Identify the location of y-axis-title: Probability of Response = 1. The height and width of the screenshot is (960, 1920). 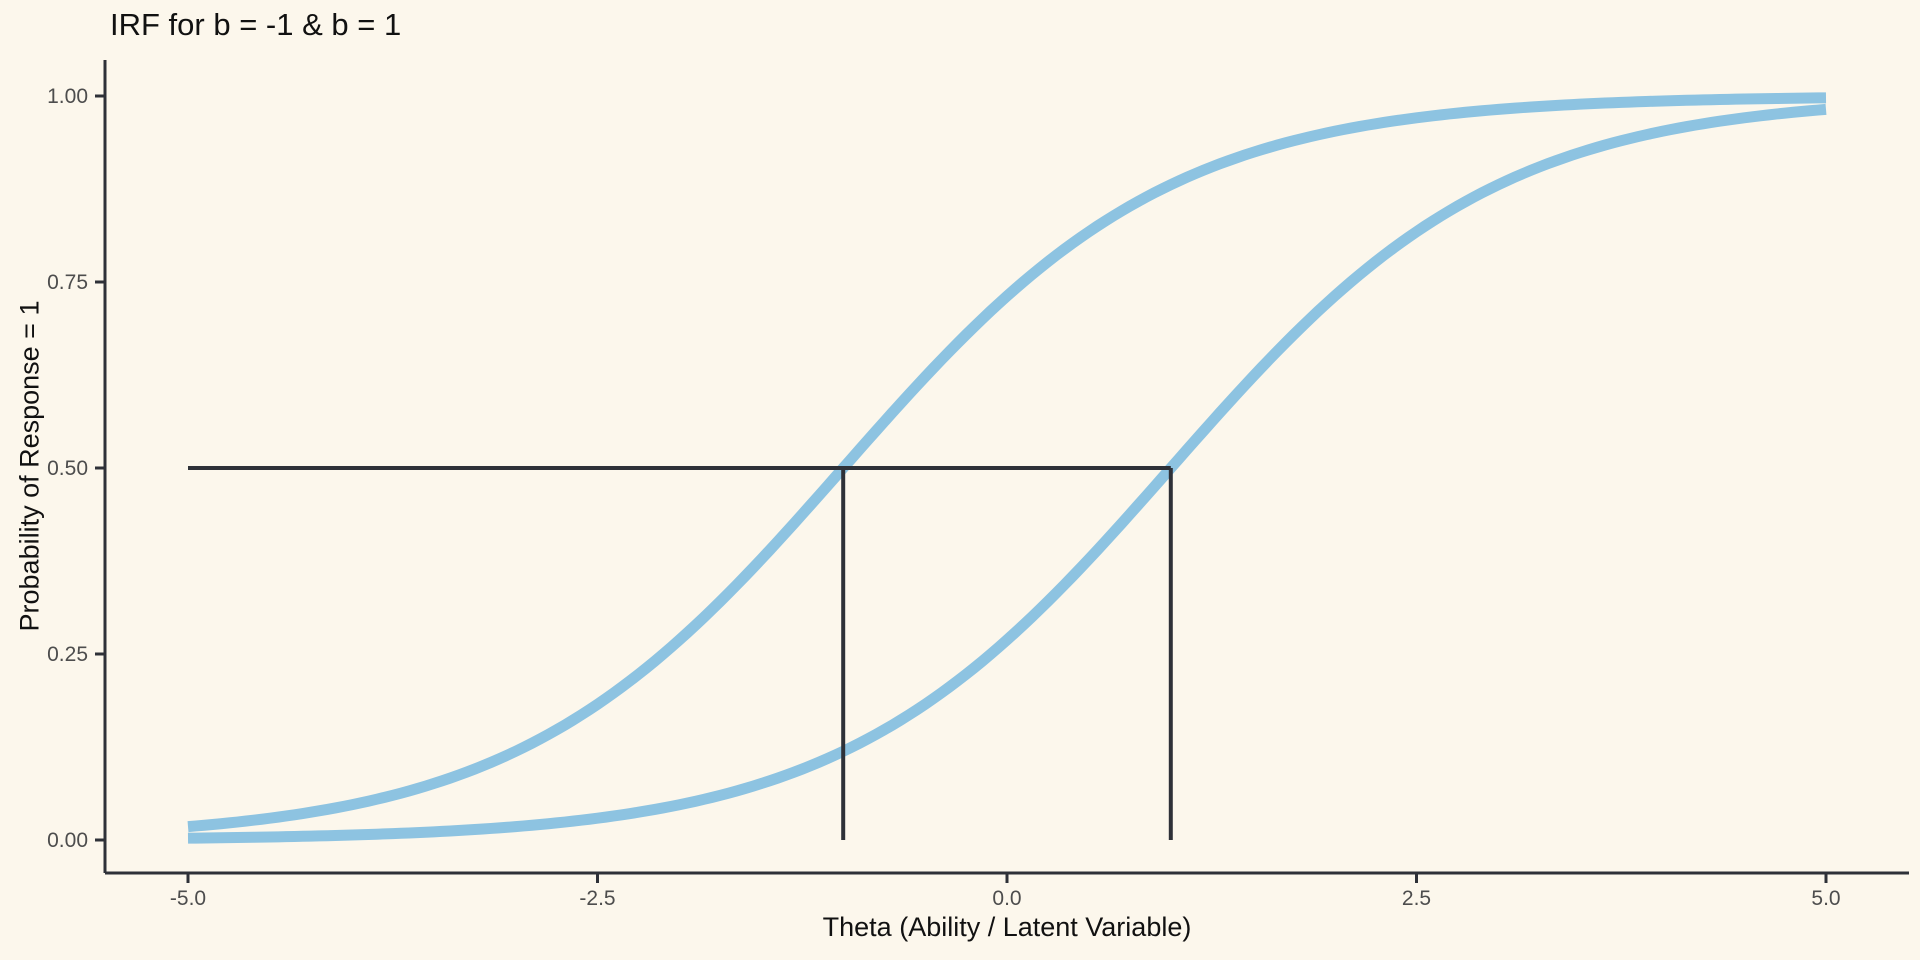
(29, 466).